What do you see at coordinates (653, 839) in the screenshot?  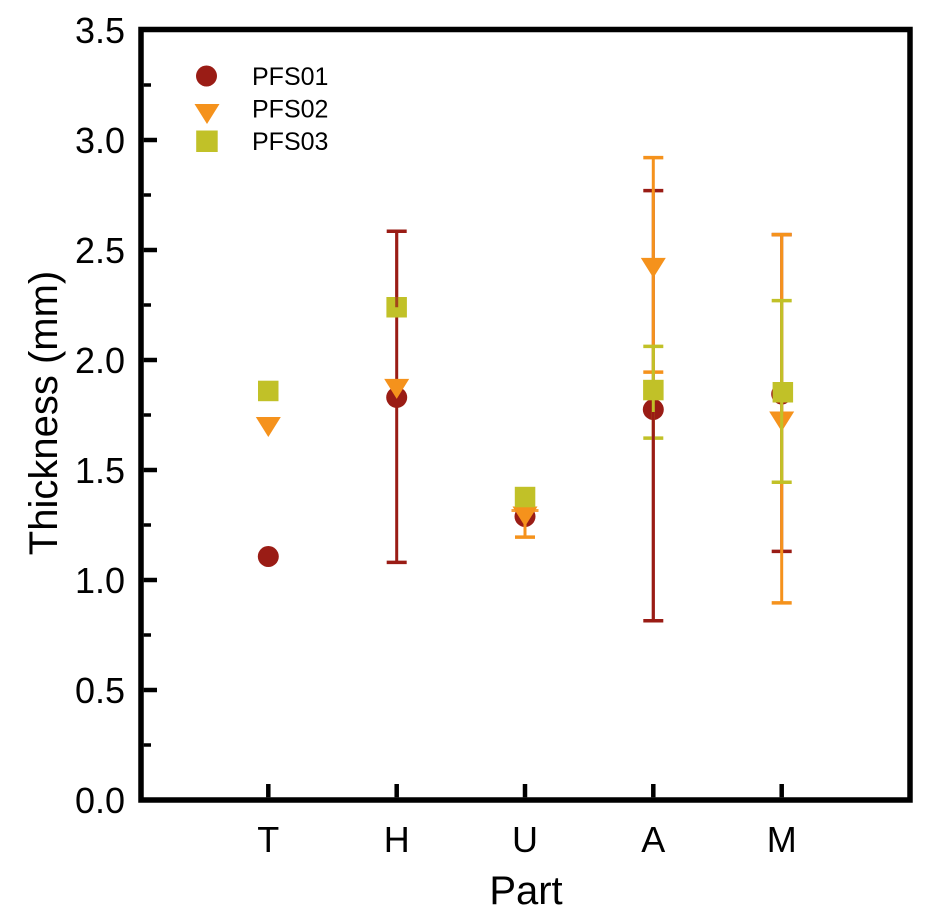 I see `svg-text: A` at bounding box center [653, 839].